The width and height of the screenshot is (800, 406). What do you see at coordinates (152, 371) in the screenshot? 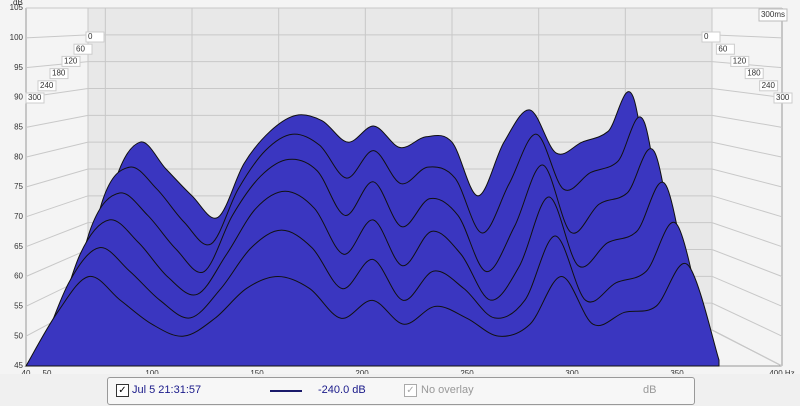
I see `x-tick-label: 100` at bounding box center [152, 371].